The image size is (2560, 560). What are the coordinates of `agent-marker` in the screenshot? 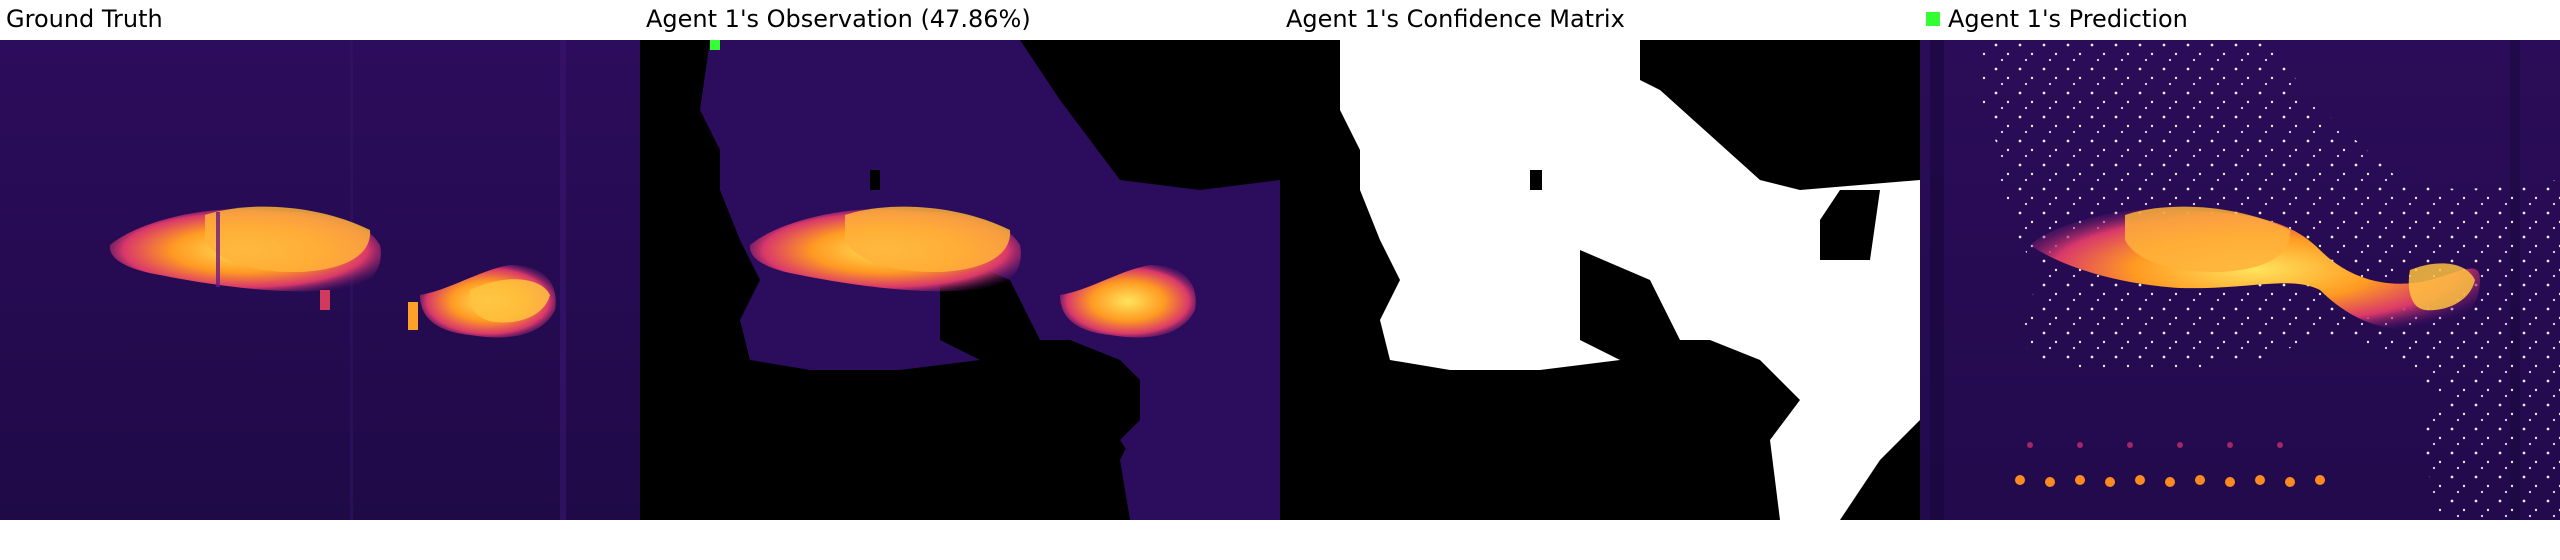 It's located at (715, 45).